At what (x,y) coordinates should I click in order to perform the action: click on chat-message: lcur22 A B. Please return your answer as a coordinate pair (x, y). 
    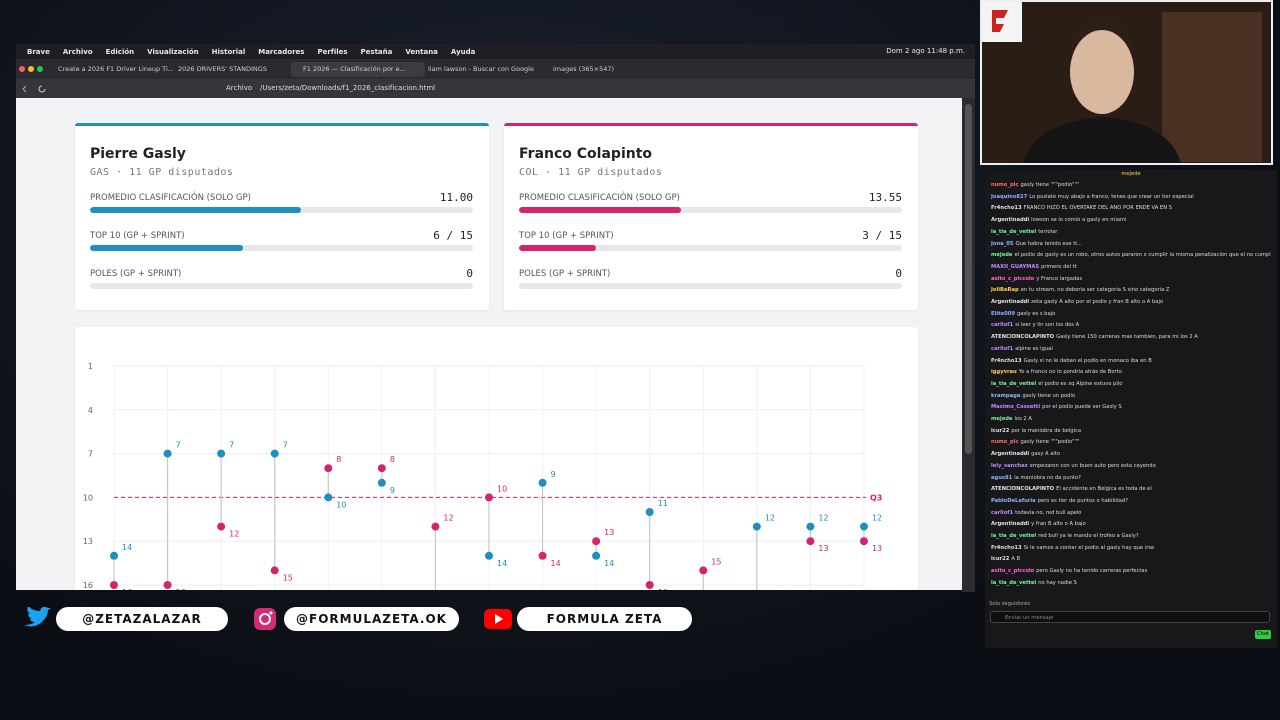
    Looking at the image, I should click on (1131, 559).